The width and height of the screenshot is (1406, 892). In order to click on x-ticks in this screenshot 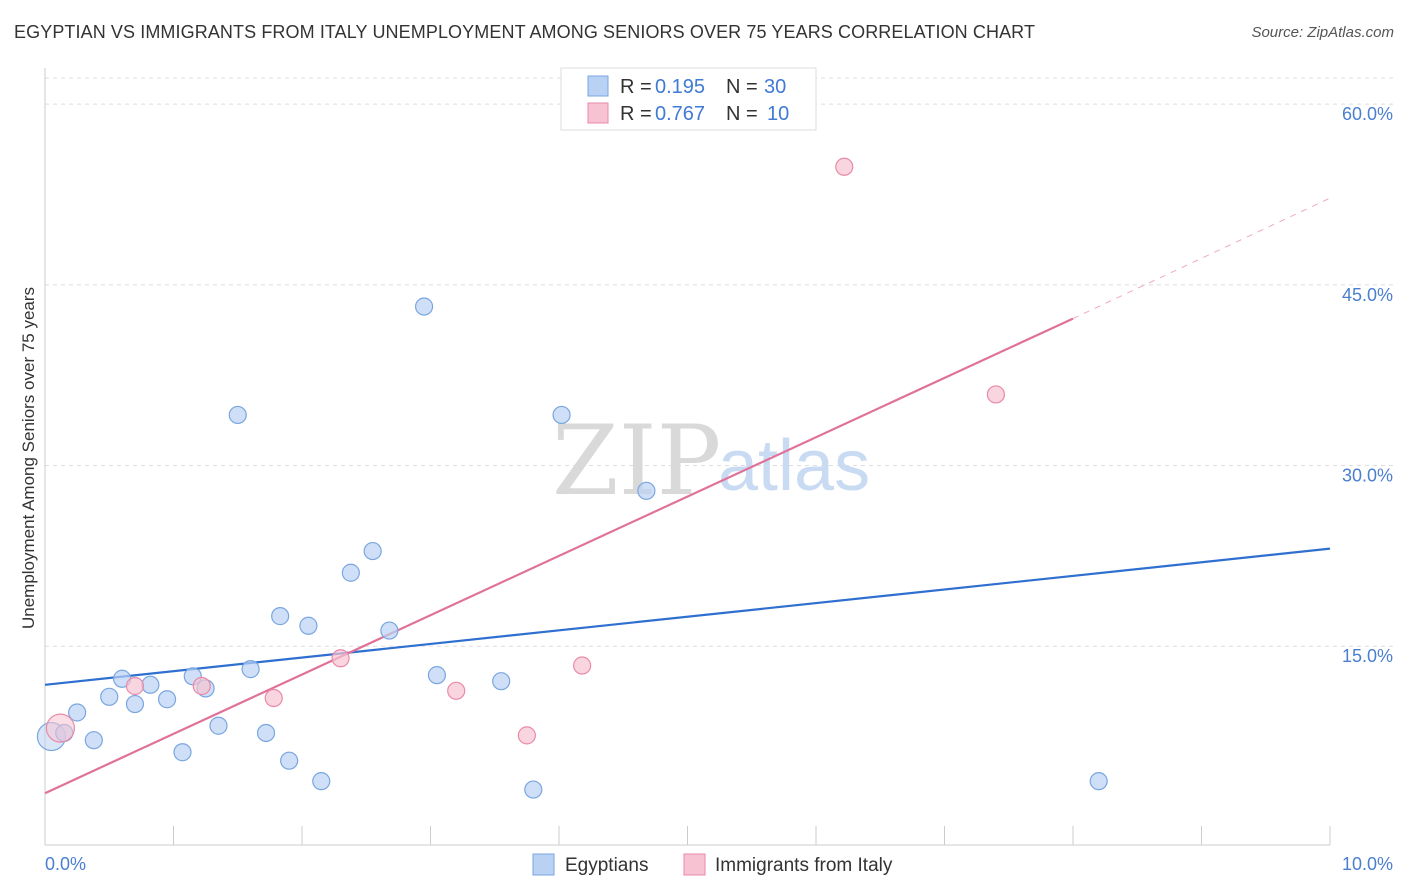, I will do `click(687, 835)`.